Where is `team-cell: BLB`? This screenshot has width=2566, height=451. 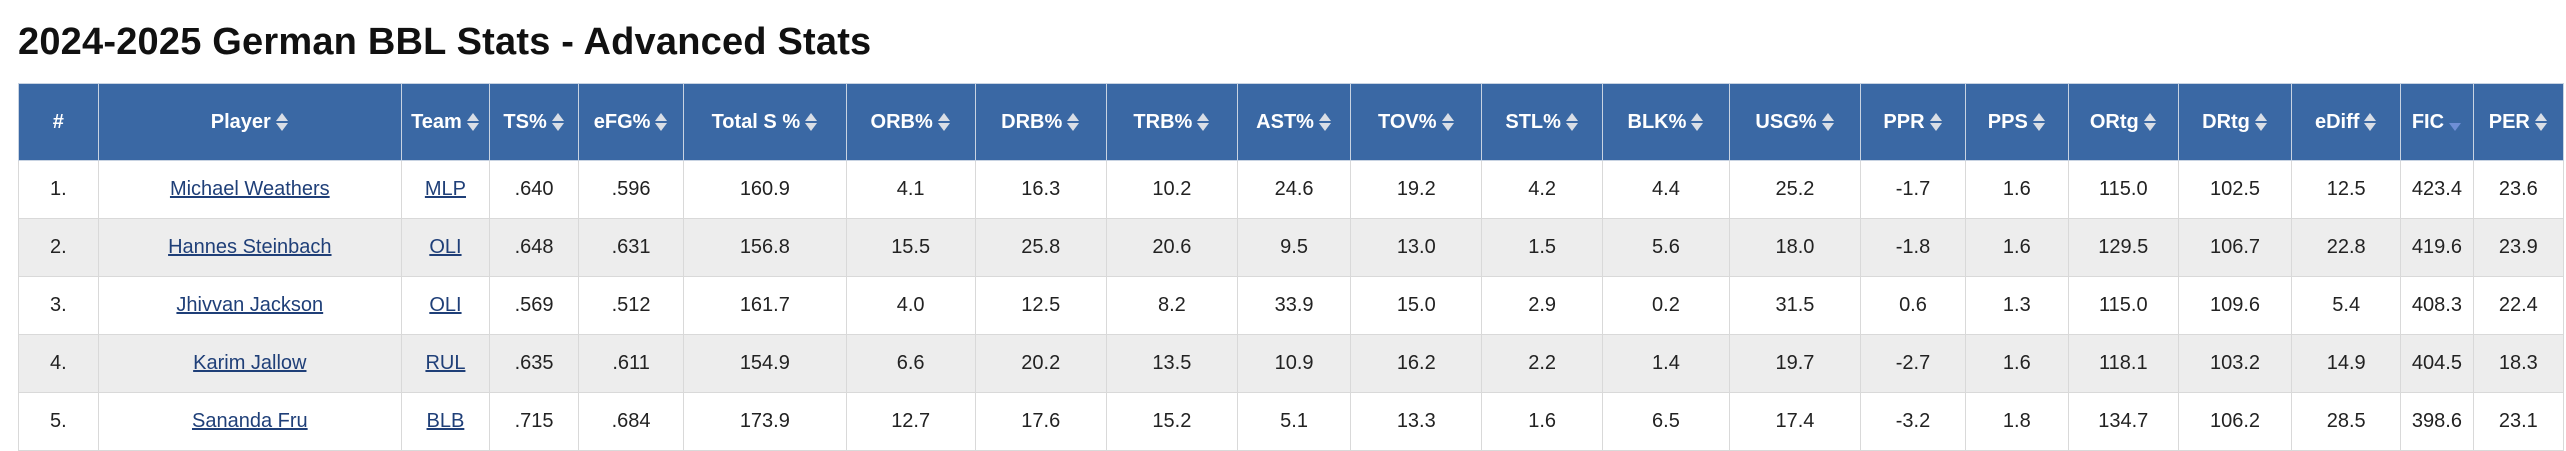
team-cell: BLB is located at coordinates (445, 421).